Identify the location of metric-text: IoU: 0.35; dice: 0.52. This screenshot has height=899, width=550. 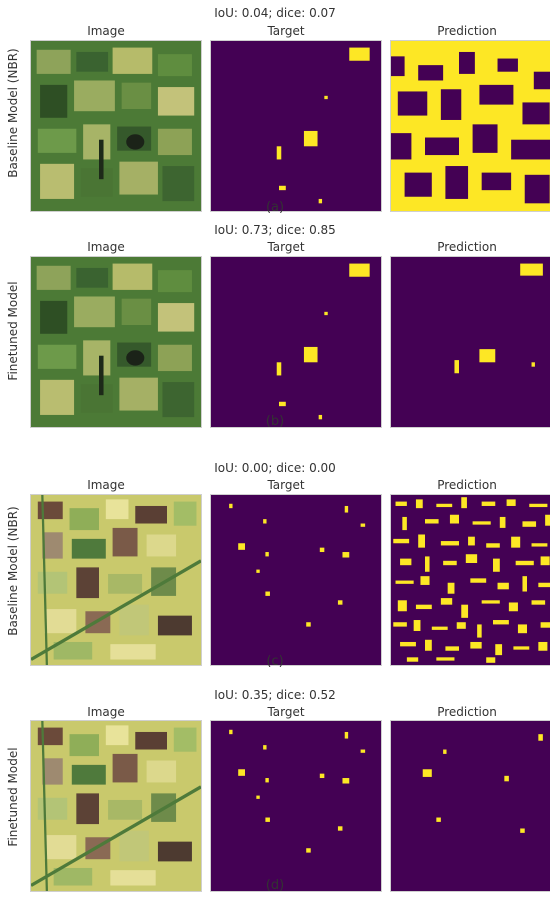
(275, 695).